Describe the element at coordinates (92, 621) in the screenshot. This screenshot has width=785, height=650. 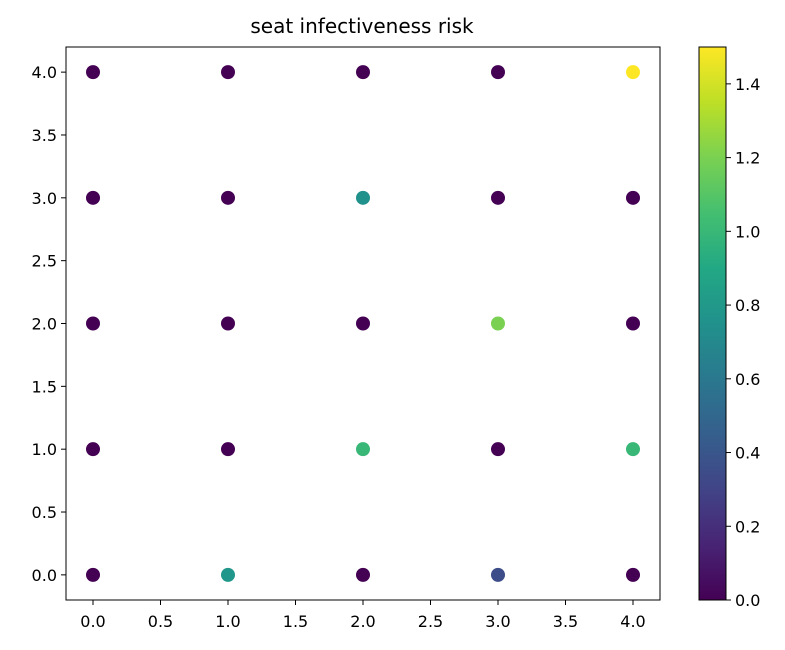
I see `x-tick-label: 0.0` at that location.